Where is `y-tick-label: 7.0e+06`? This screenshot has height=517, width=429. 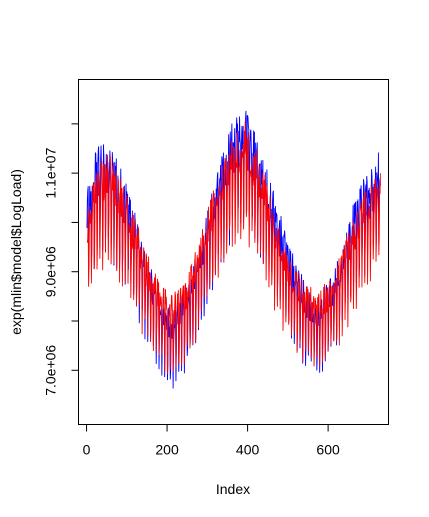 y-tick-label: 7.0e+06 is located at coordinates (51, 370).